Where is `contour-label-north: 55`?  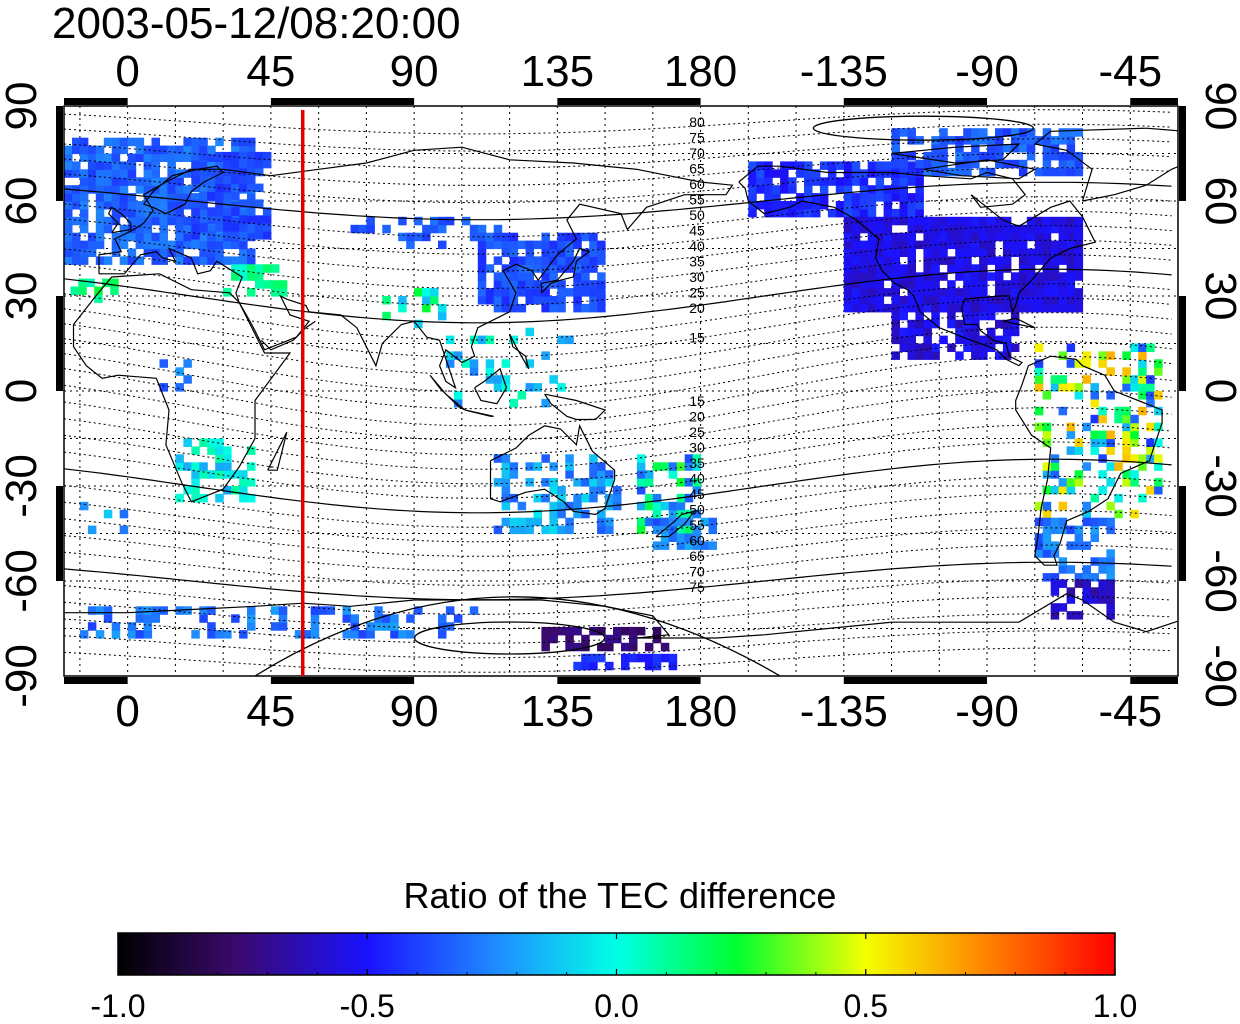
contour-label-north: 55 is located at coordinates (697, 200).